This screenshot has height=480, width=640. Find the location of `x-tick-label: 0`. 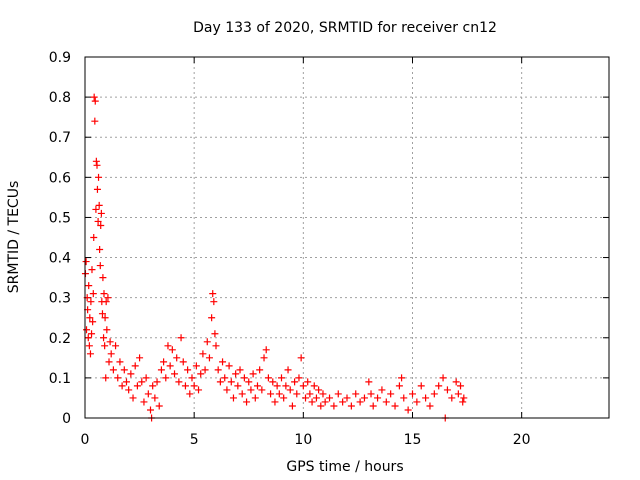

x-tick-label: 0 is located at coordinates (85, 440).